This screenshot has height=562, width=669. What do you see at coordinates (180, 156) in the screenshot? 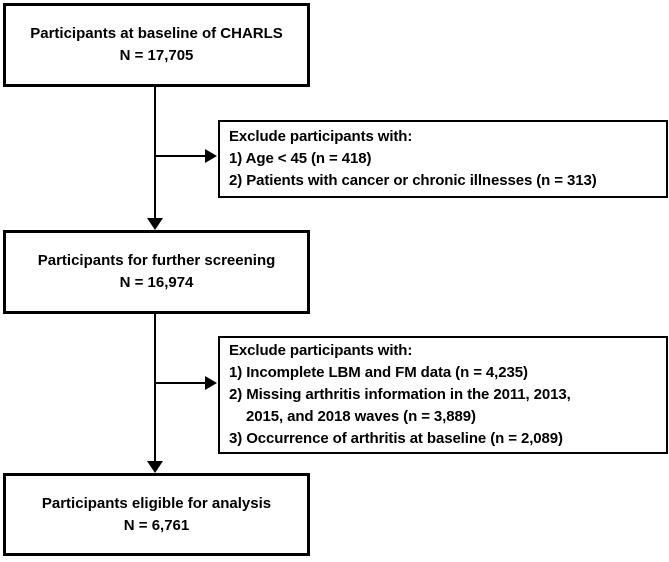
I see `connector-branch-to-exclusion1` at bounding box center [180, 156].